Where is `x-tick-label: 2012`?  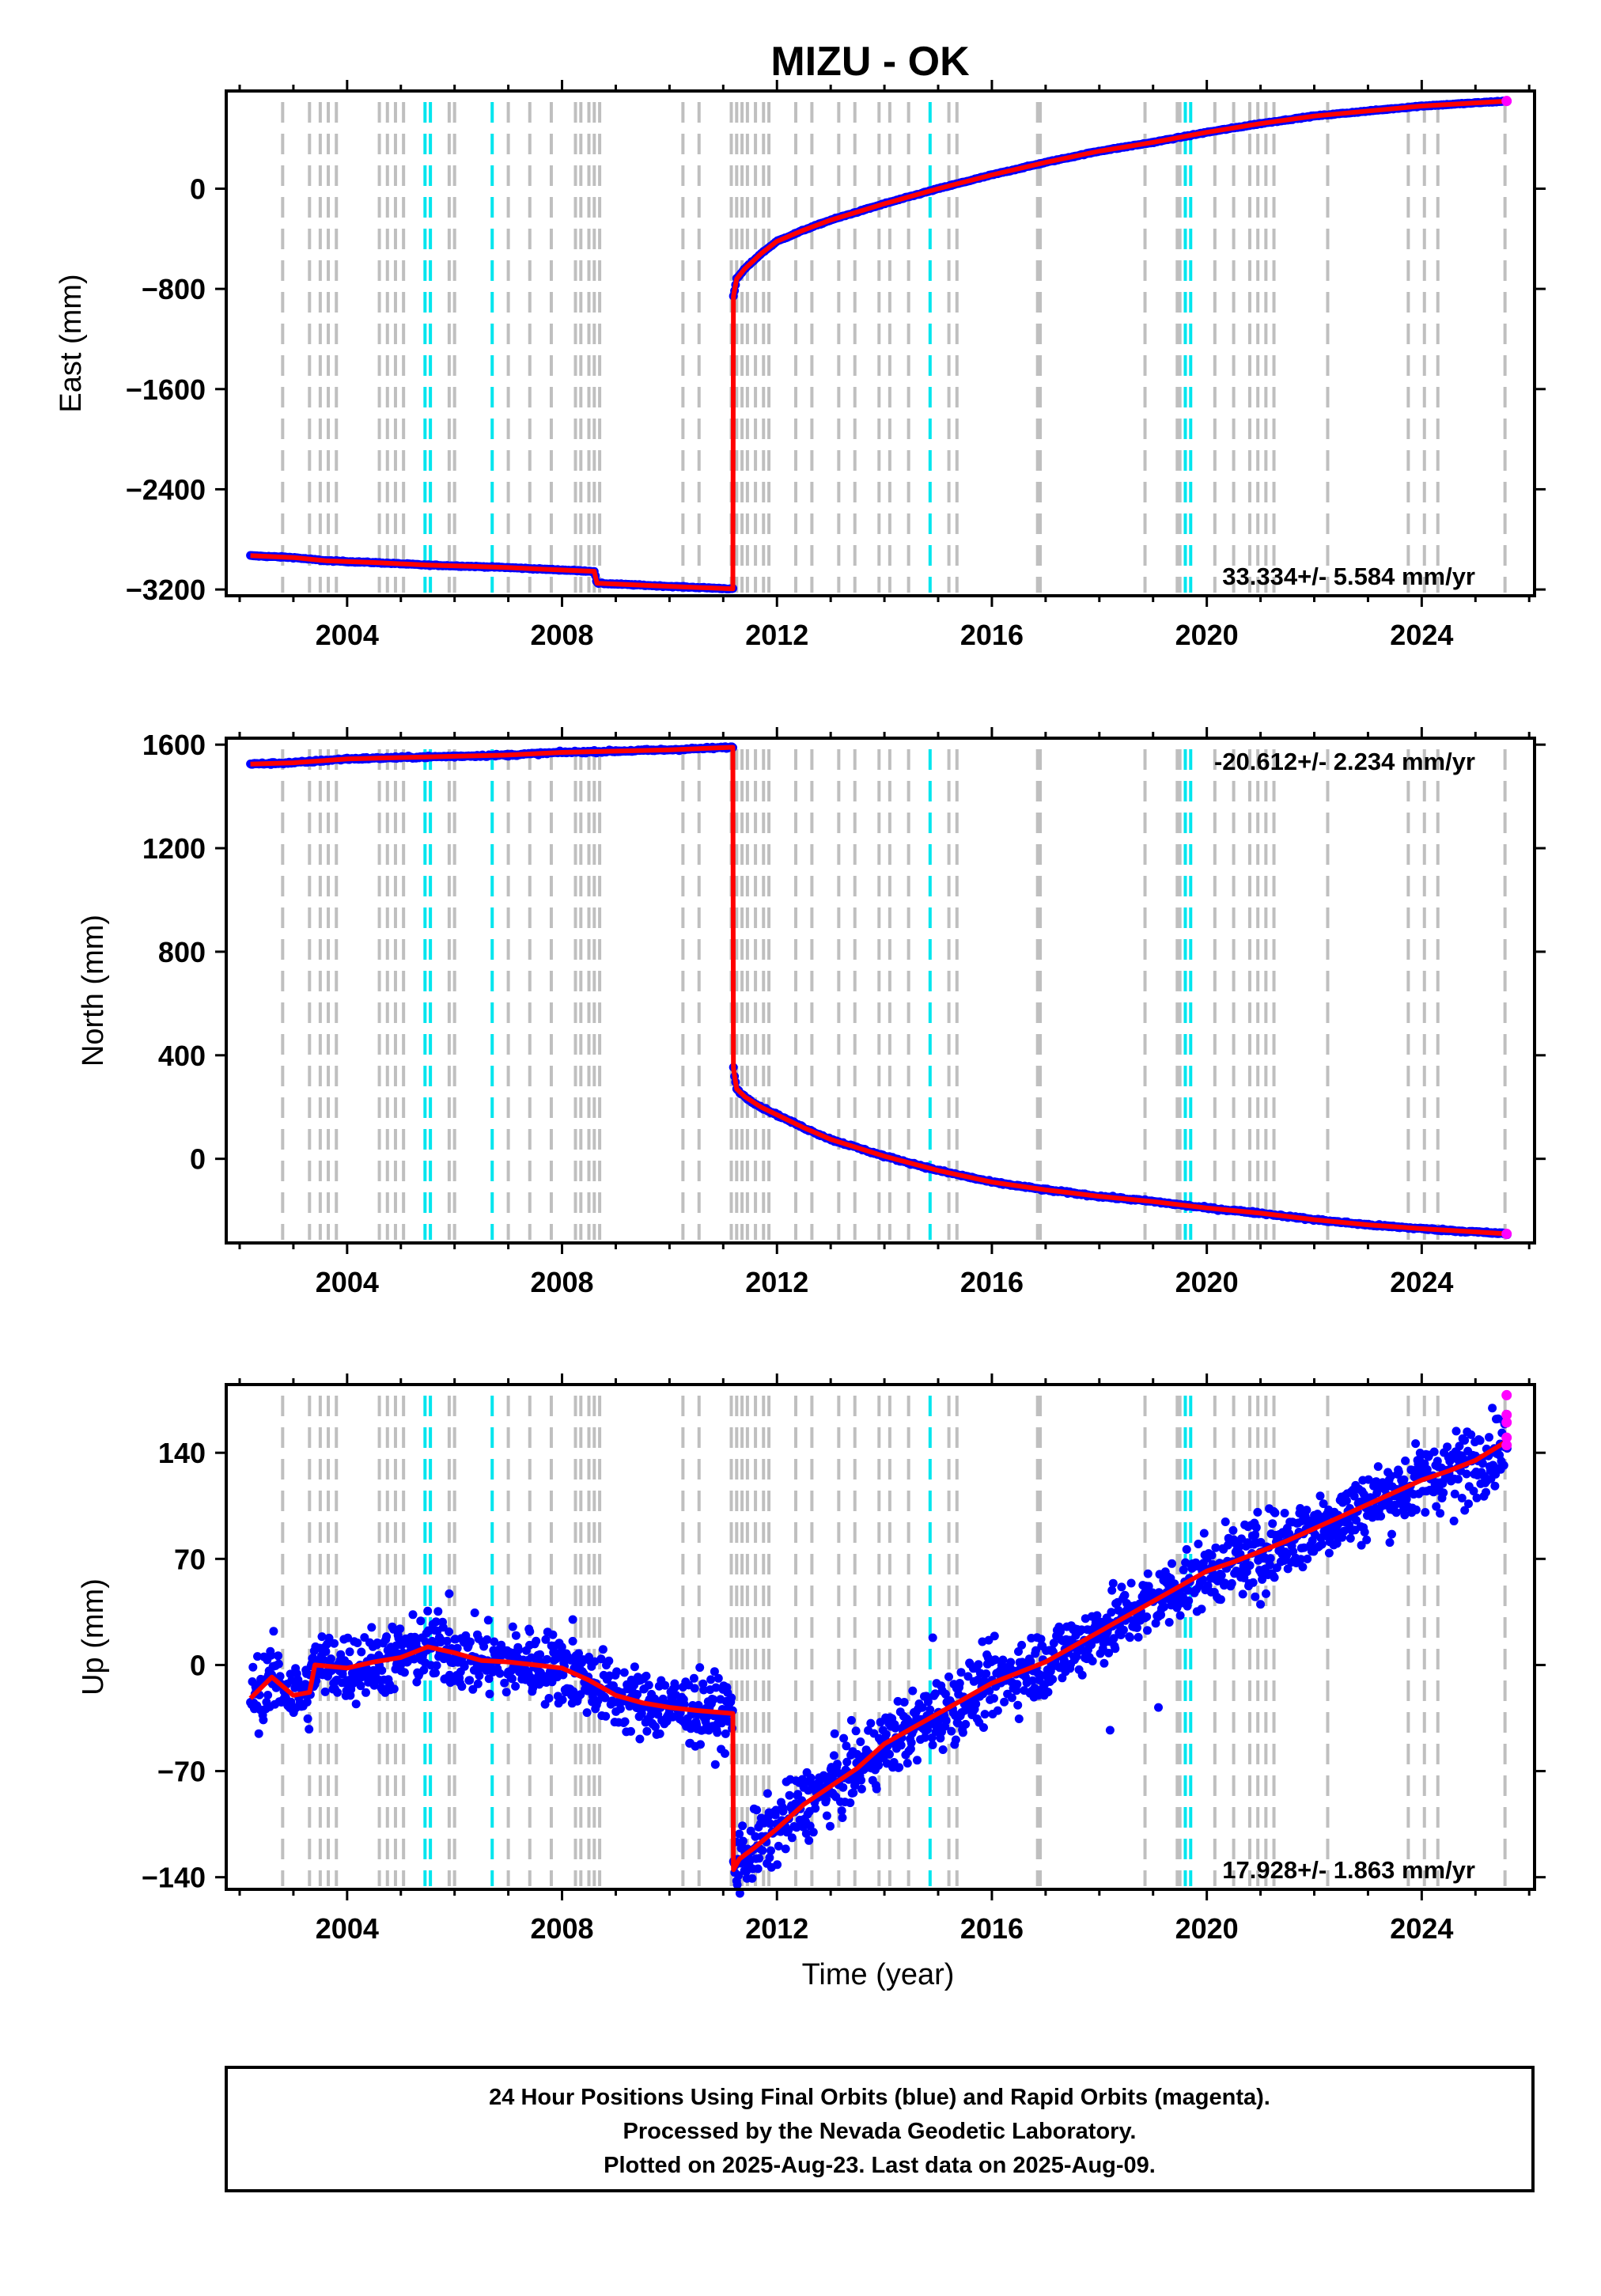 x-tick-label: 2012 is located at coordinates (777, 1282).